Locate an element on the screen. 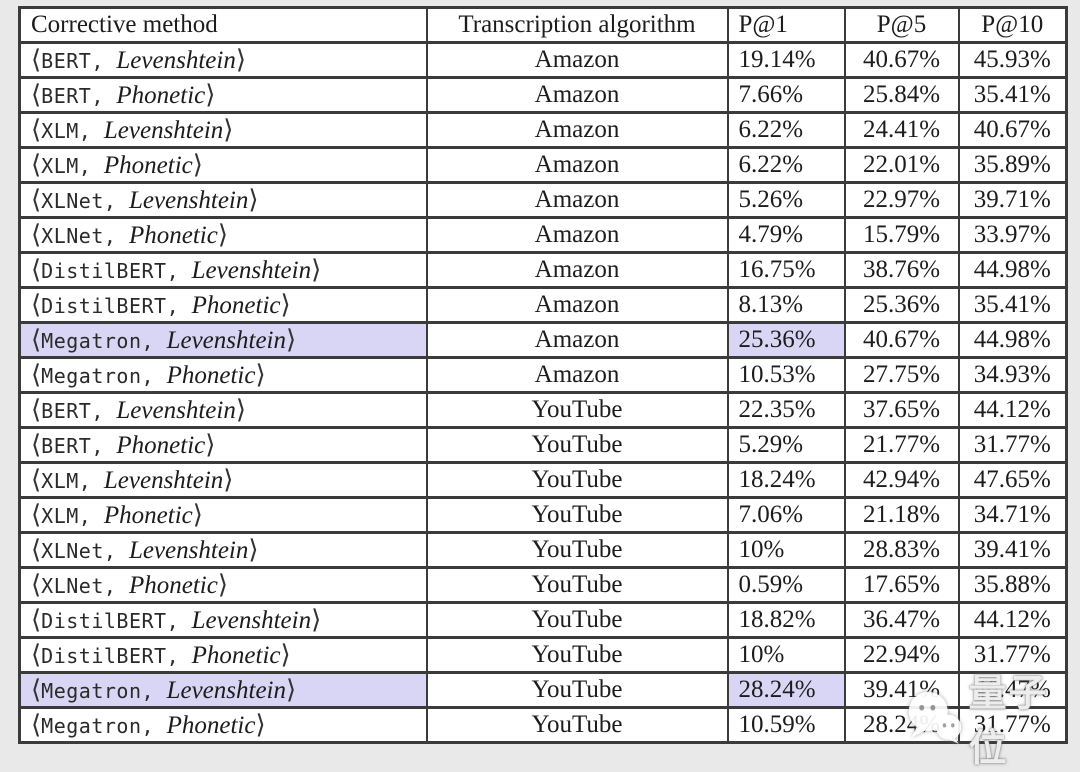  p-at-1-cell: 28.24% is located at coordinates (786, 690).